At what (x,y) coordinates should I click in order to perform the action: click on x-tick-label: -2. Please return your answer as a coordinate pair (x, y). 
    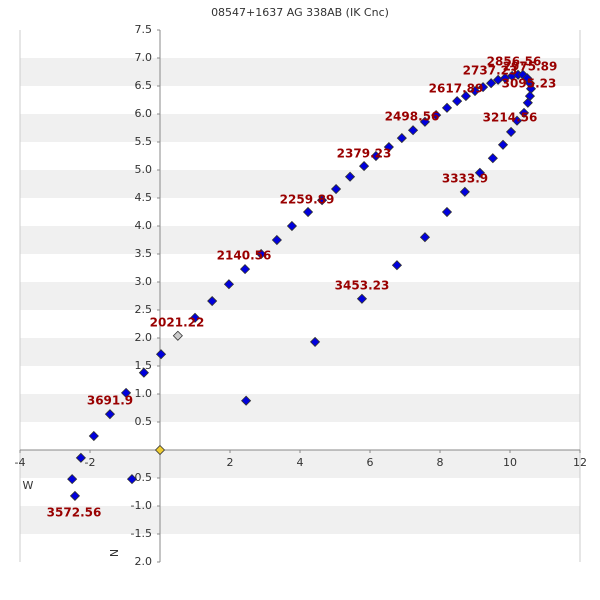
    Looking at the image, I should click on (90, 462).